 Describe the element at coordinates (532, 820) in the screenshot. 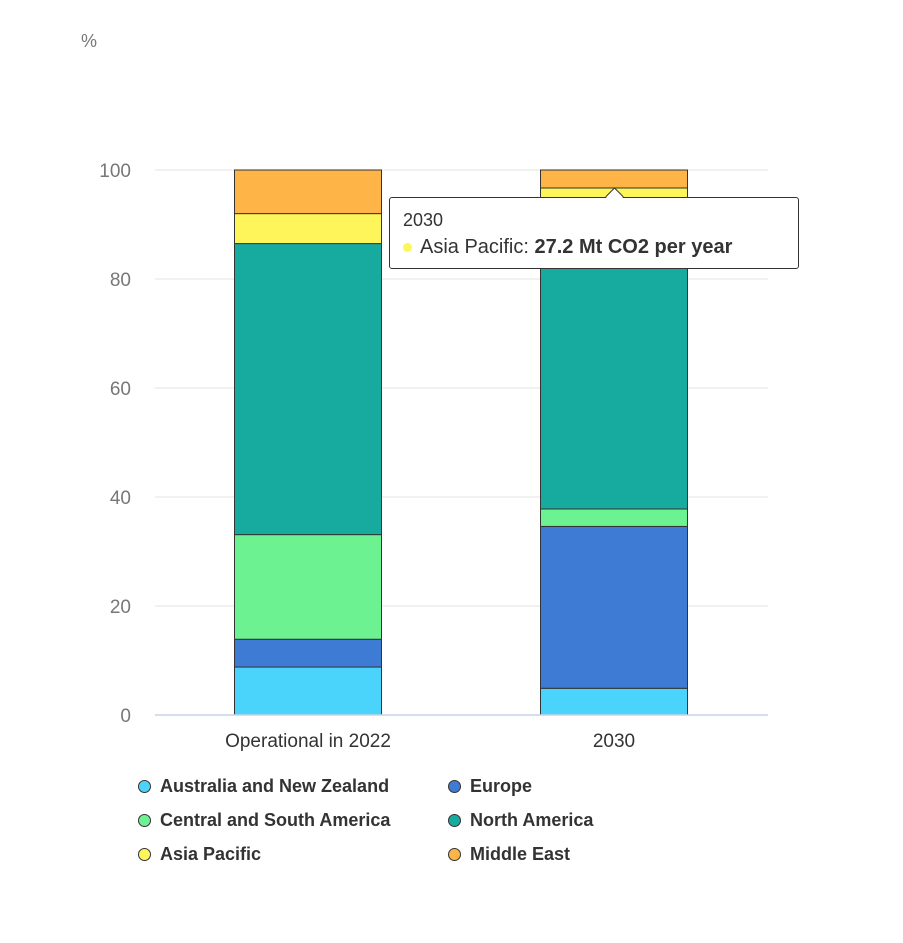

I see `legend-label: North America` at that location.